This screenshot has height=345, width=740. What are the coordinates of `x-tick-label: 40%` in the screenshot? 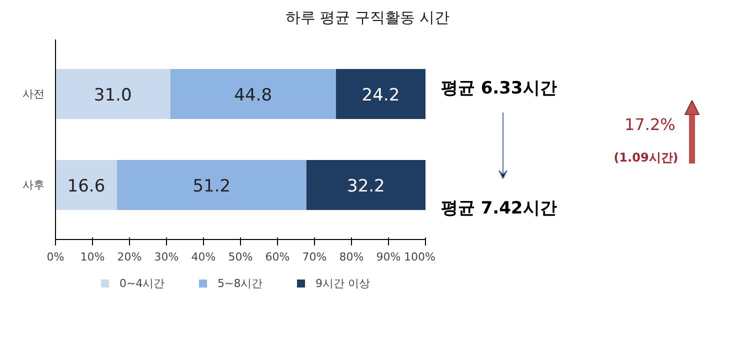 It's located at (203, 257).